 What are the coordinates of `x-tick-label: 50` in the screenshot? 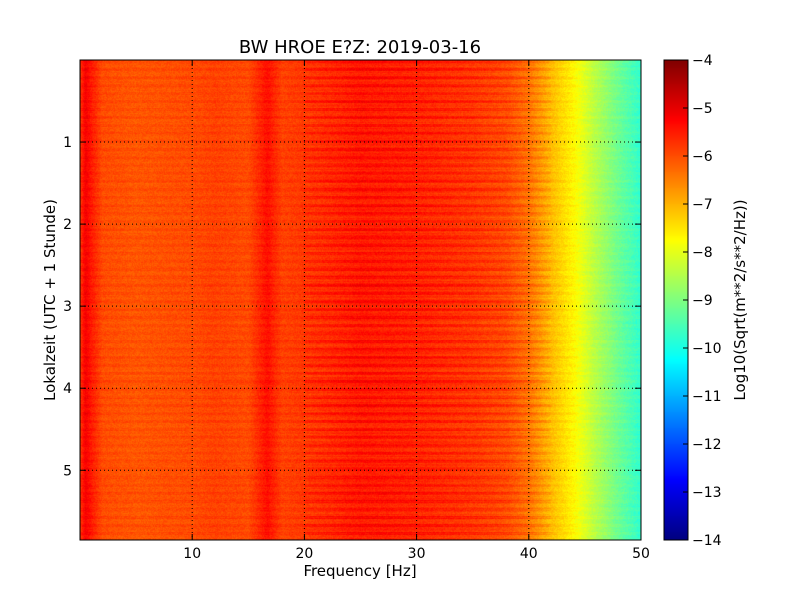 It's located at (641, 554).